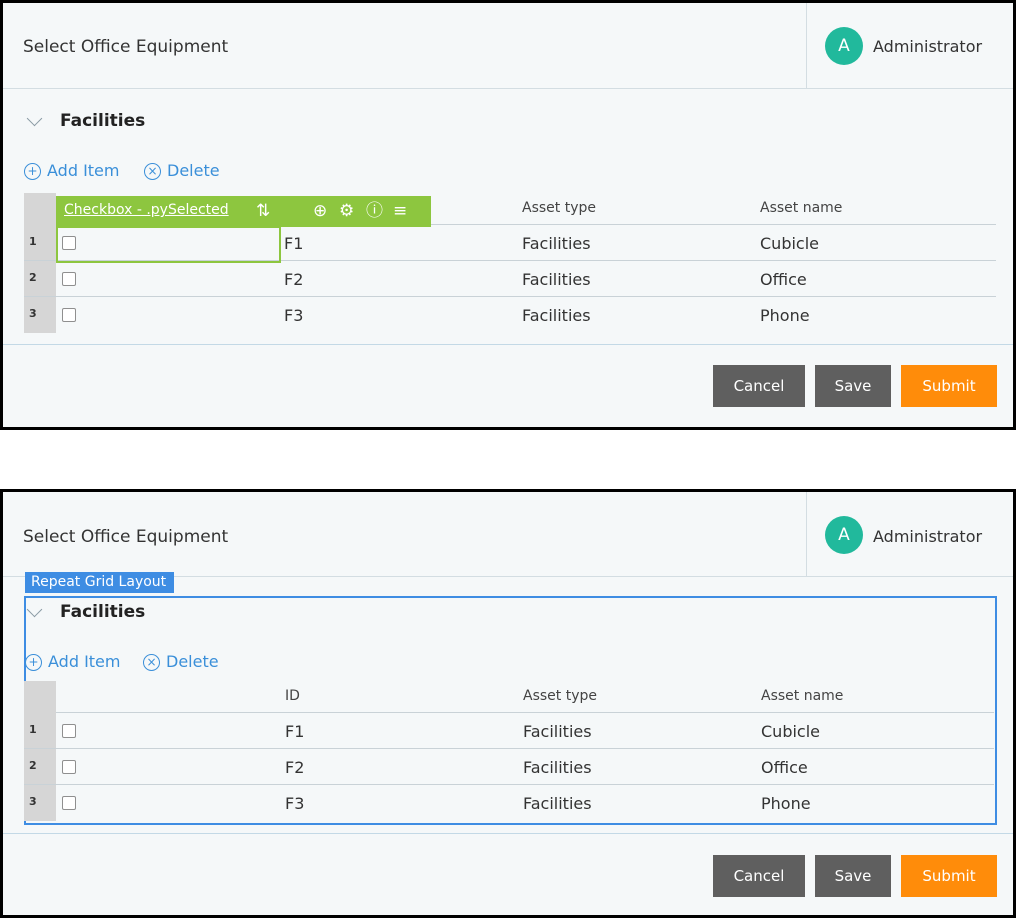 This screenshot has height=919, width=1018. Describe the element at coordinates (146, 210) in the screenshot. I see `checkbox-property-link: Checkbox - .pySelected` at that location.